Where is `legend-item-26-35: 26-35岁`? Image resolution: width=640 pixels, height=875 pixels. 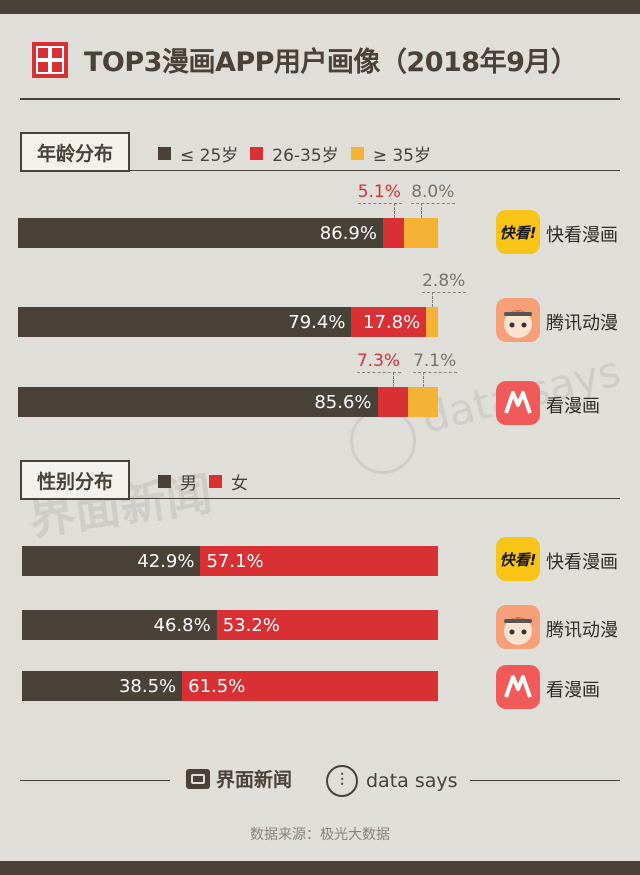
legend-item-26-35: 26-35岁 is located at coordinates (294, 153).